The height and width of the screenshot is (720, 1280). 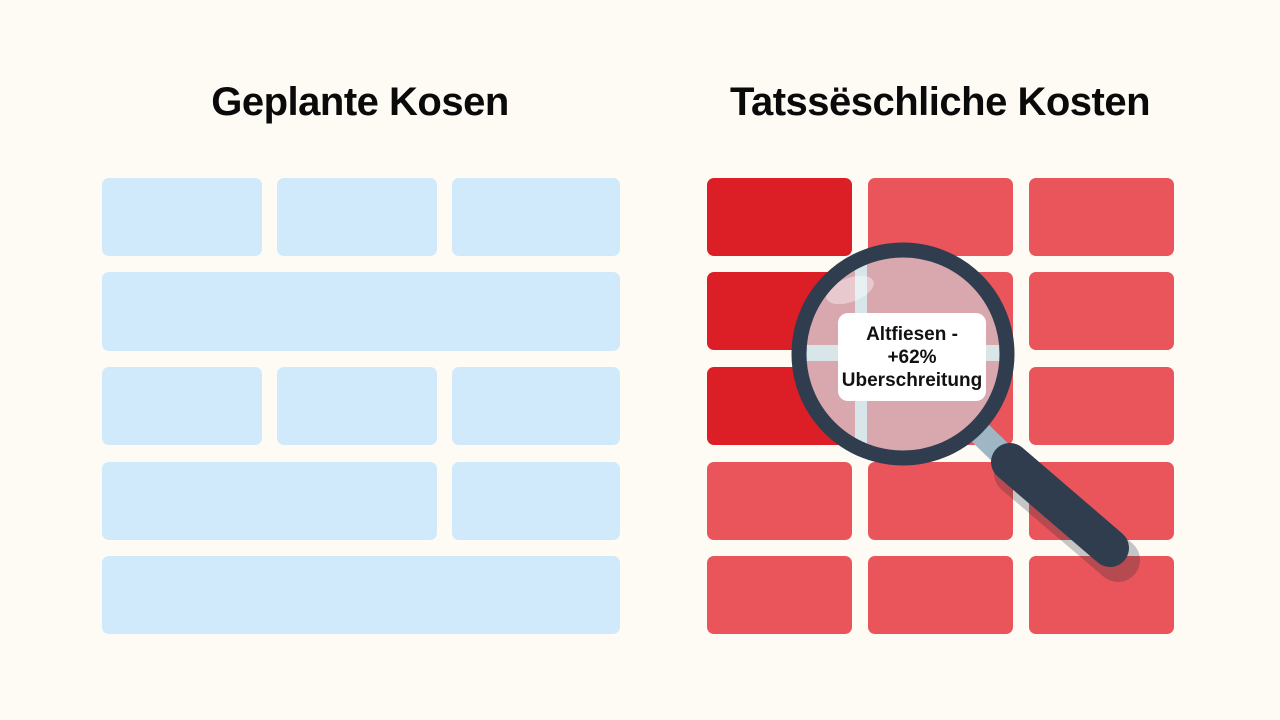 What do you see at coordinates (360, 102) in the screenshot?
I see `planned-costs-title: Geplante Kosen` at bounding box center [360, 102].